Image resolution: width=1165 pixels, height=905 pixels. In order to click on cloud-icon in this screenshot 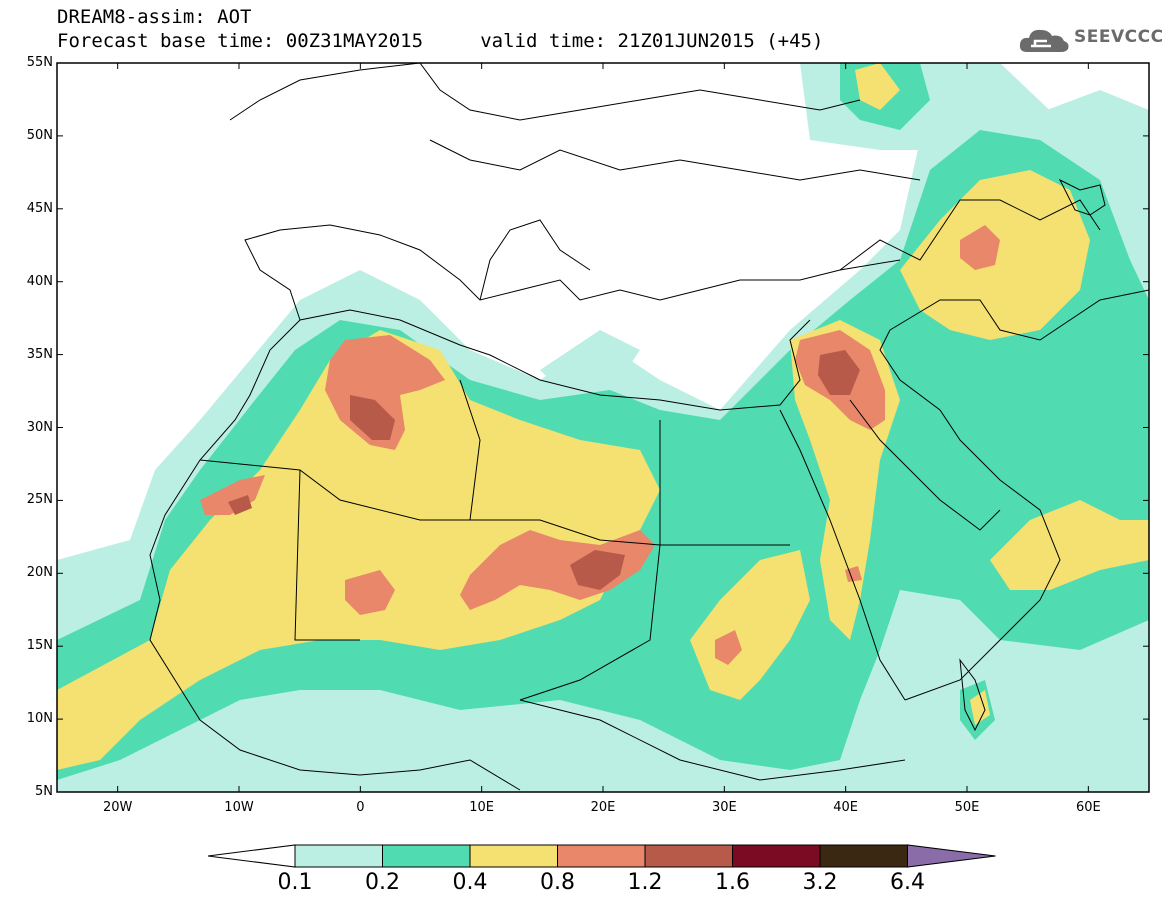, I will do `click(1044, 40)`.